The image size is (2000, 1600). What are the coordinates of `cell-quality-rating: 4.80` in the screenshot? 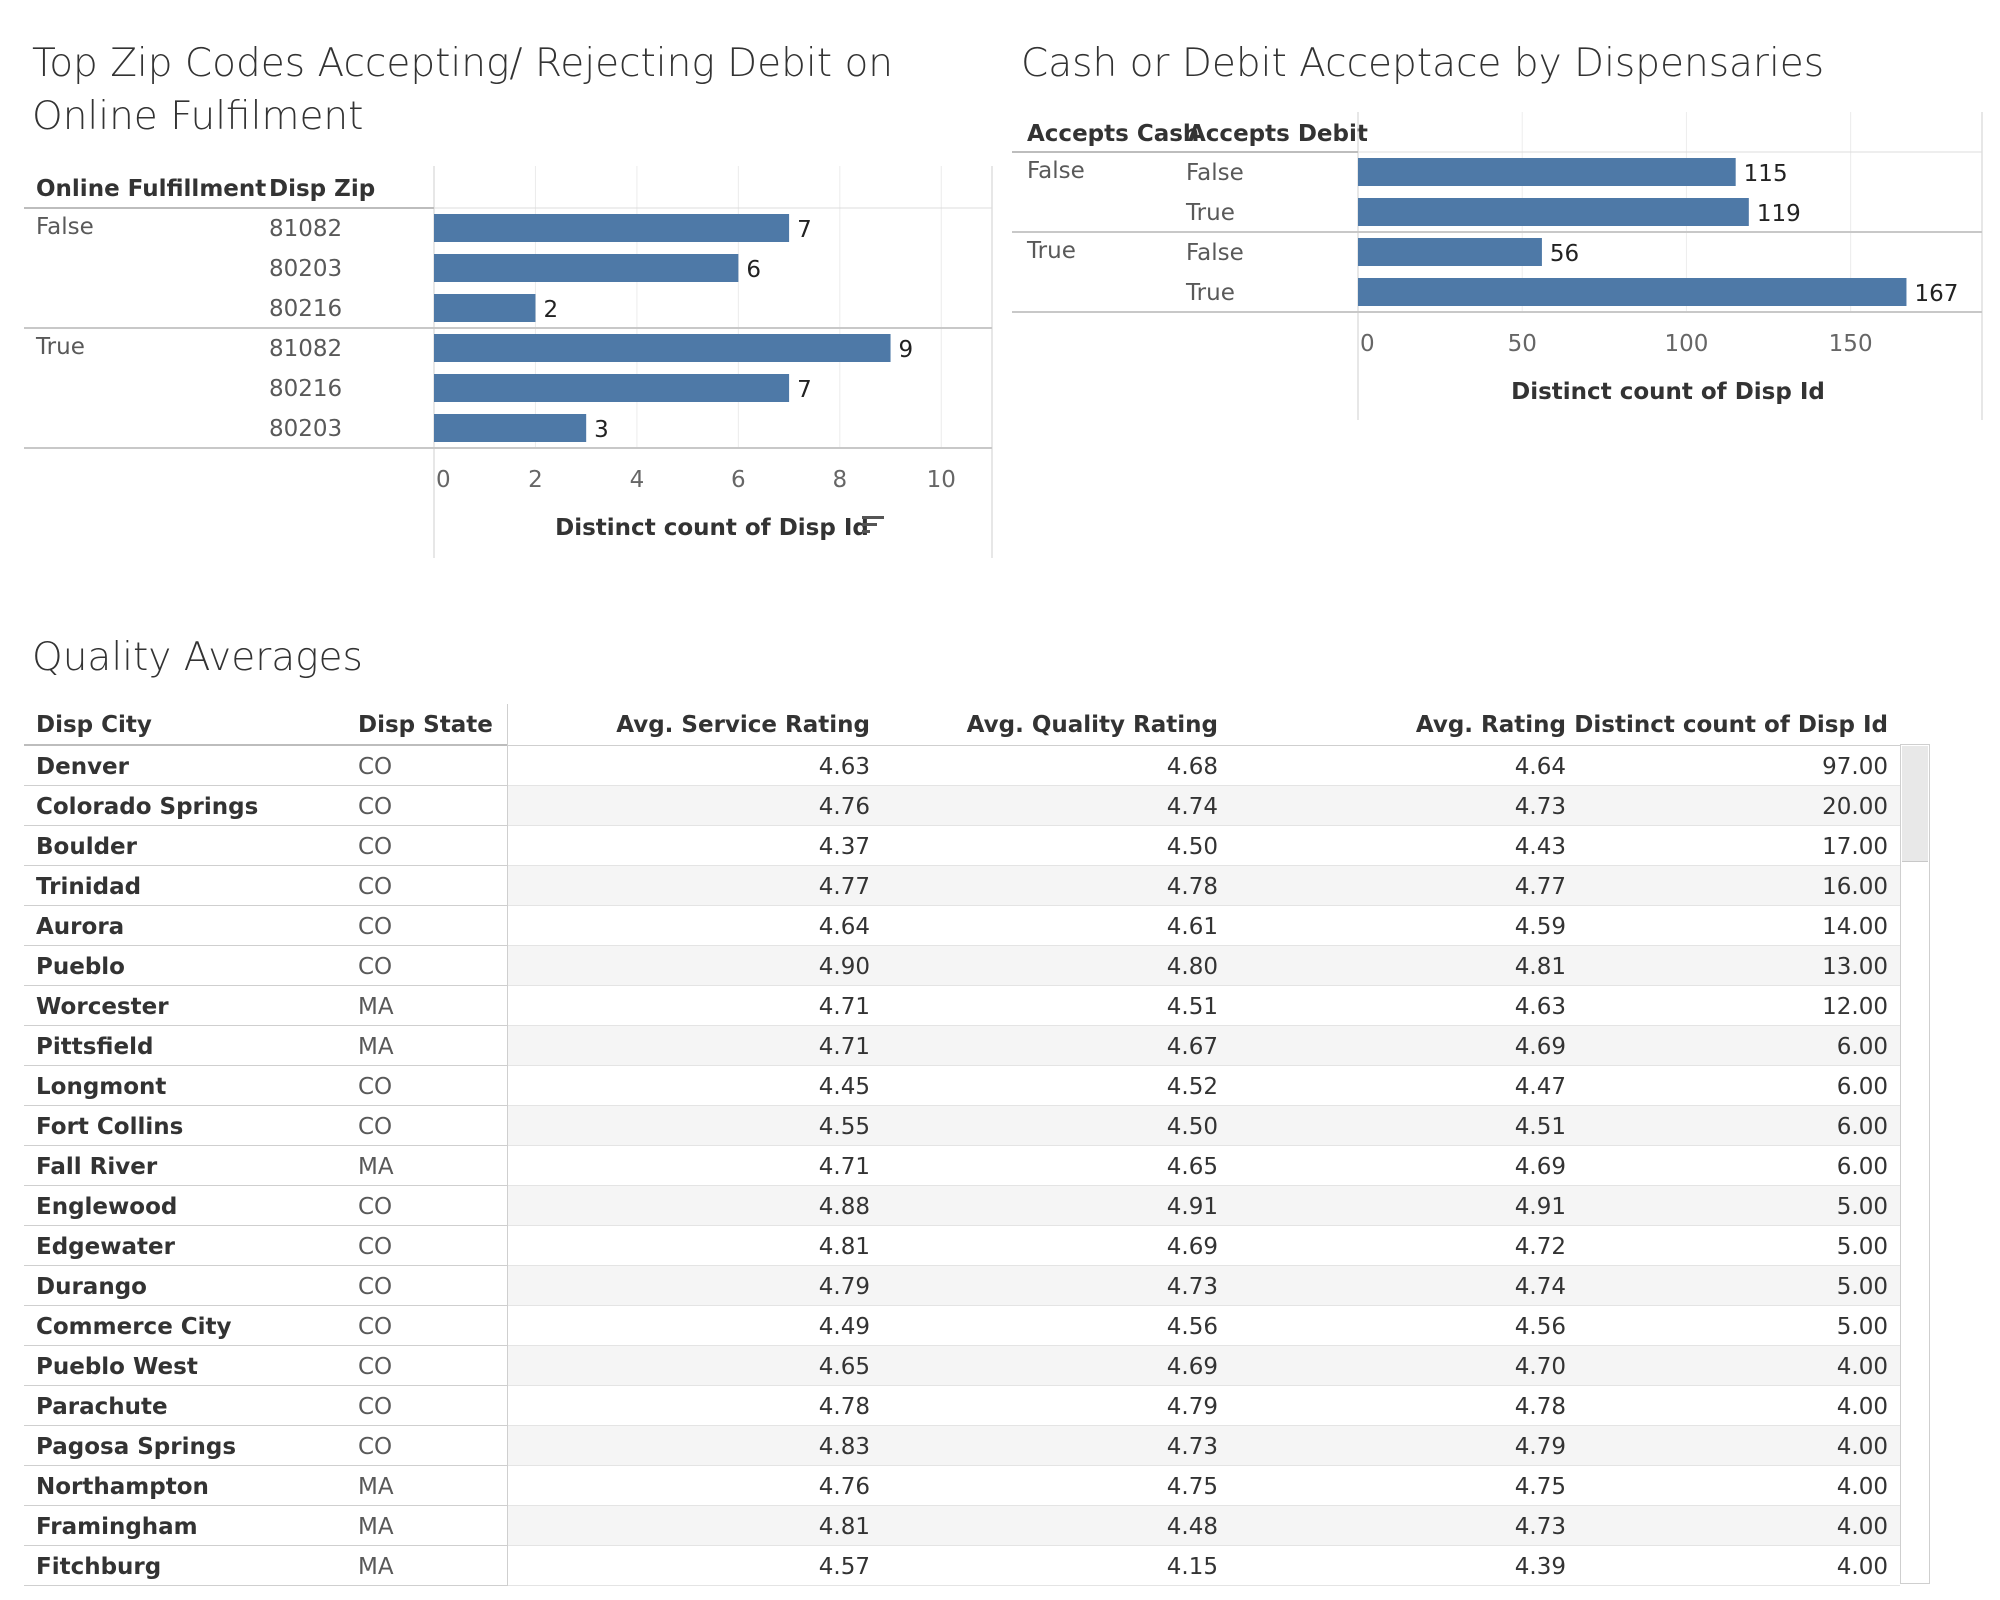 It's located at (1192, 967).